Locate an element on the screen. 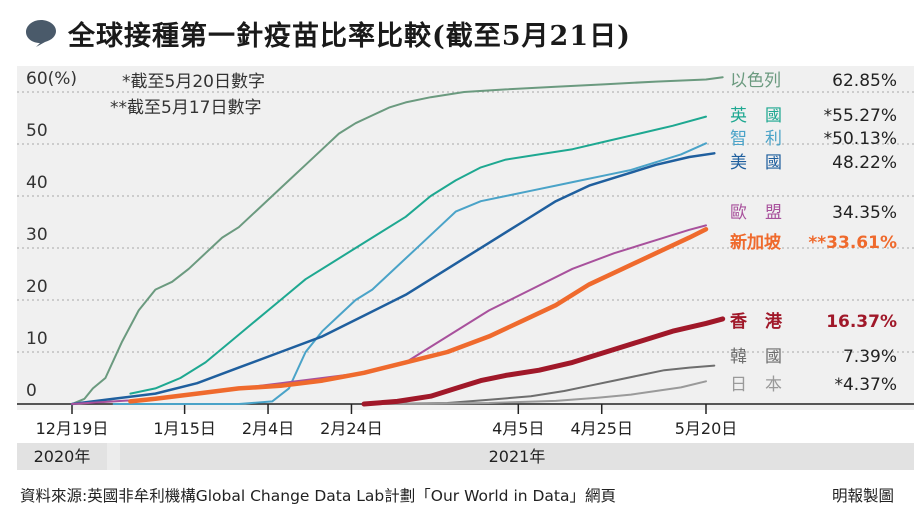  year-label-2021: 2021年 is located at coordinates (517, 456).